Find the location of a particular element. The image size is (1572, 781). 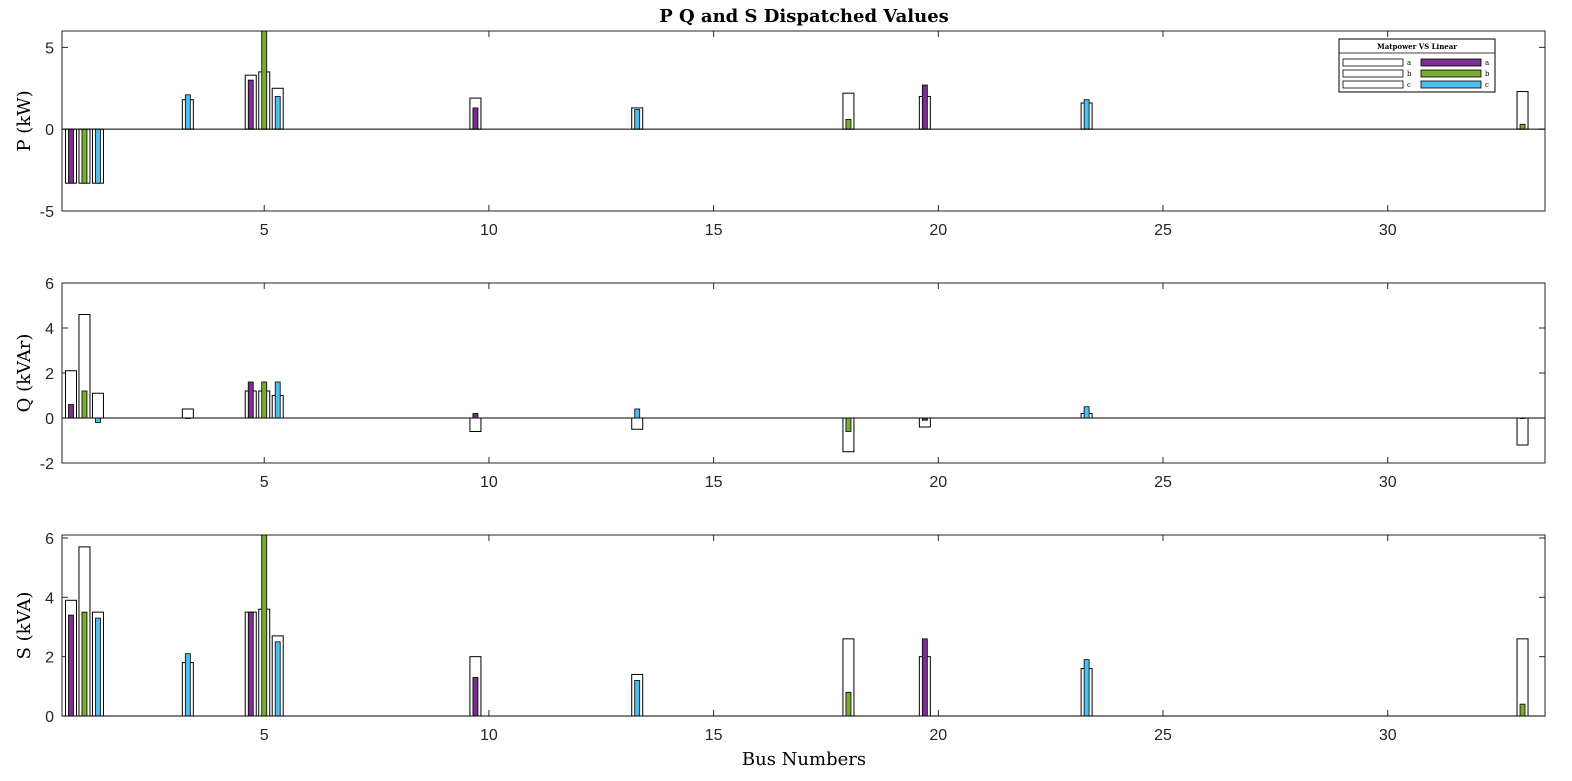

legend-label-matpower-b: b is located at coordinates (1409, 74).